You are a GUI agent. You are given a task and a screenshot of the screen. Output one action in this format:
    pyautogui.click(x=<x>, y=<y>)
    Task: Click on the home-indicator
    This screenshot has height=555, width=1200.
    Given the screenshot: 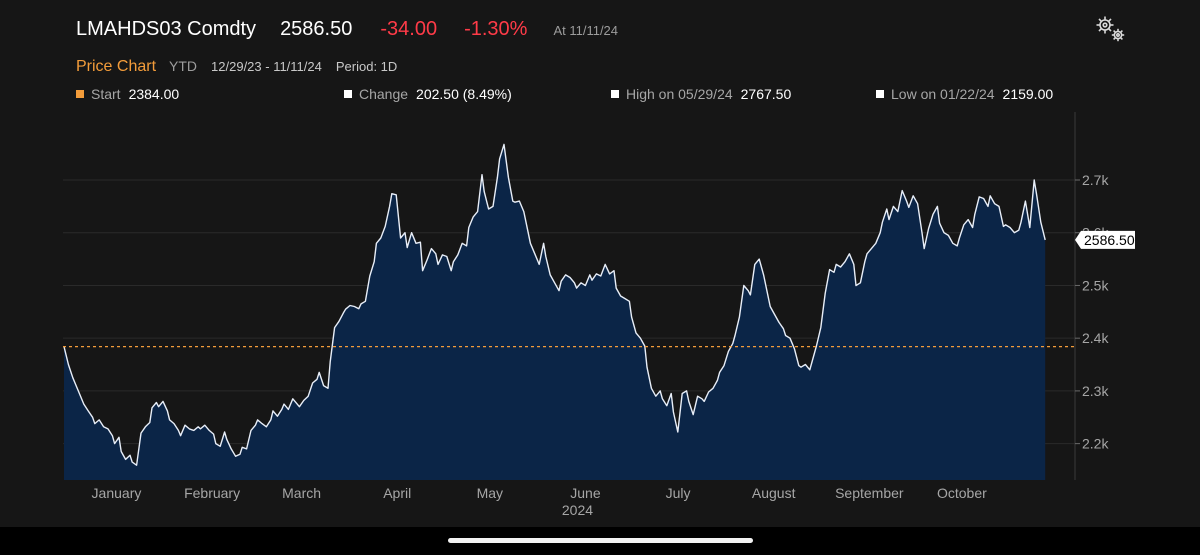 What is the action you would take?
    pyautogui.click(x=600, y=540)
    